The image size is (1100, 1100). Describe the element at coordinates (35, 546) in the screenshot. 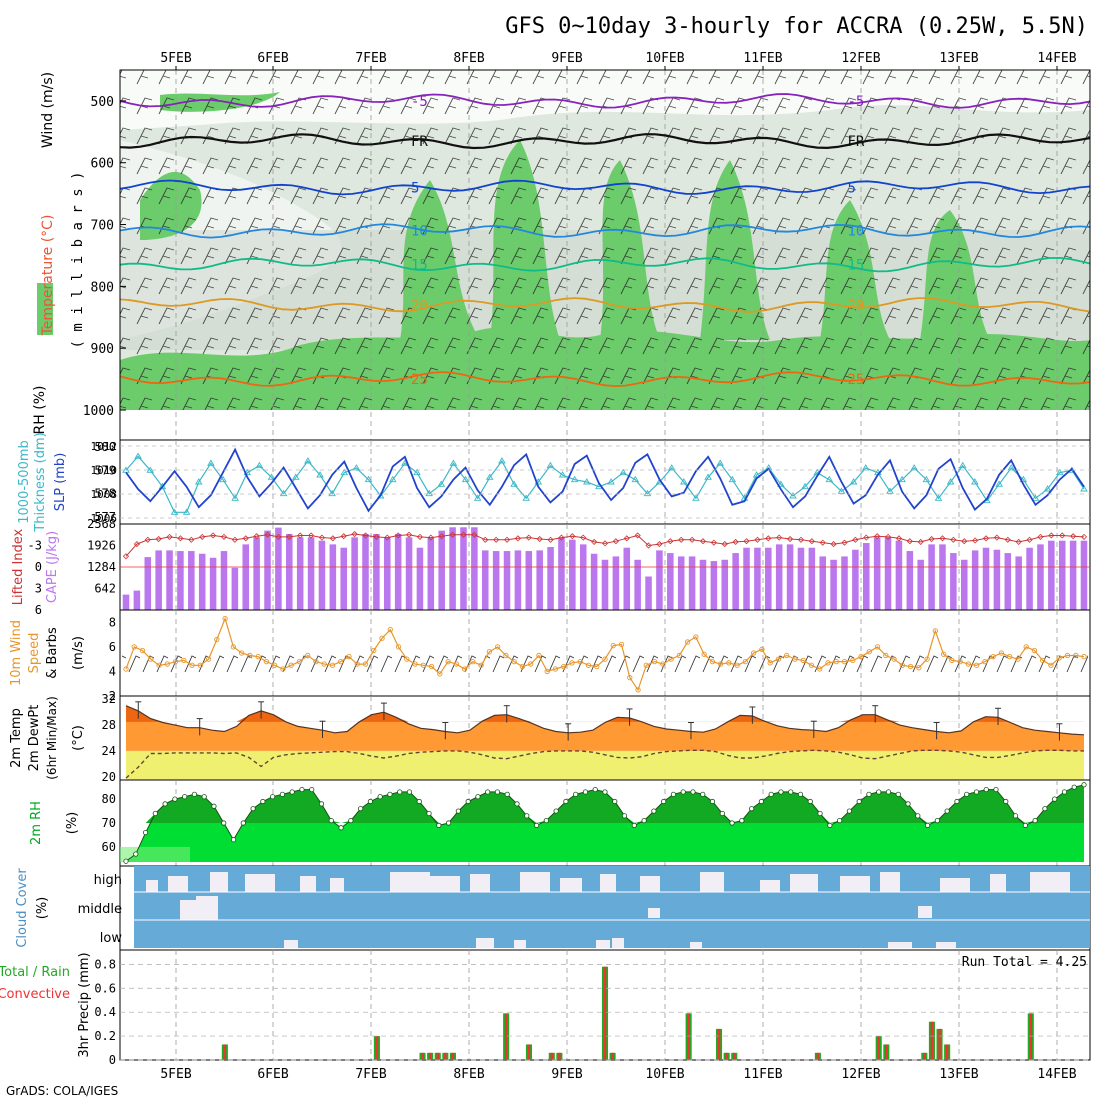

I see `li-tick-label: -3` at that location.